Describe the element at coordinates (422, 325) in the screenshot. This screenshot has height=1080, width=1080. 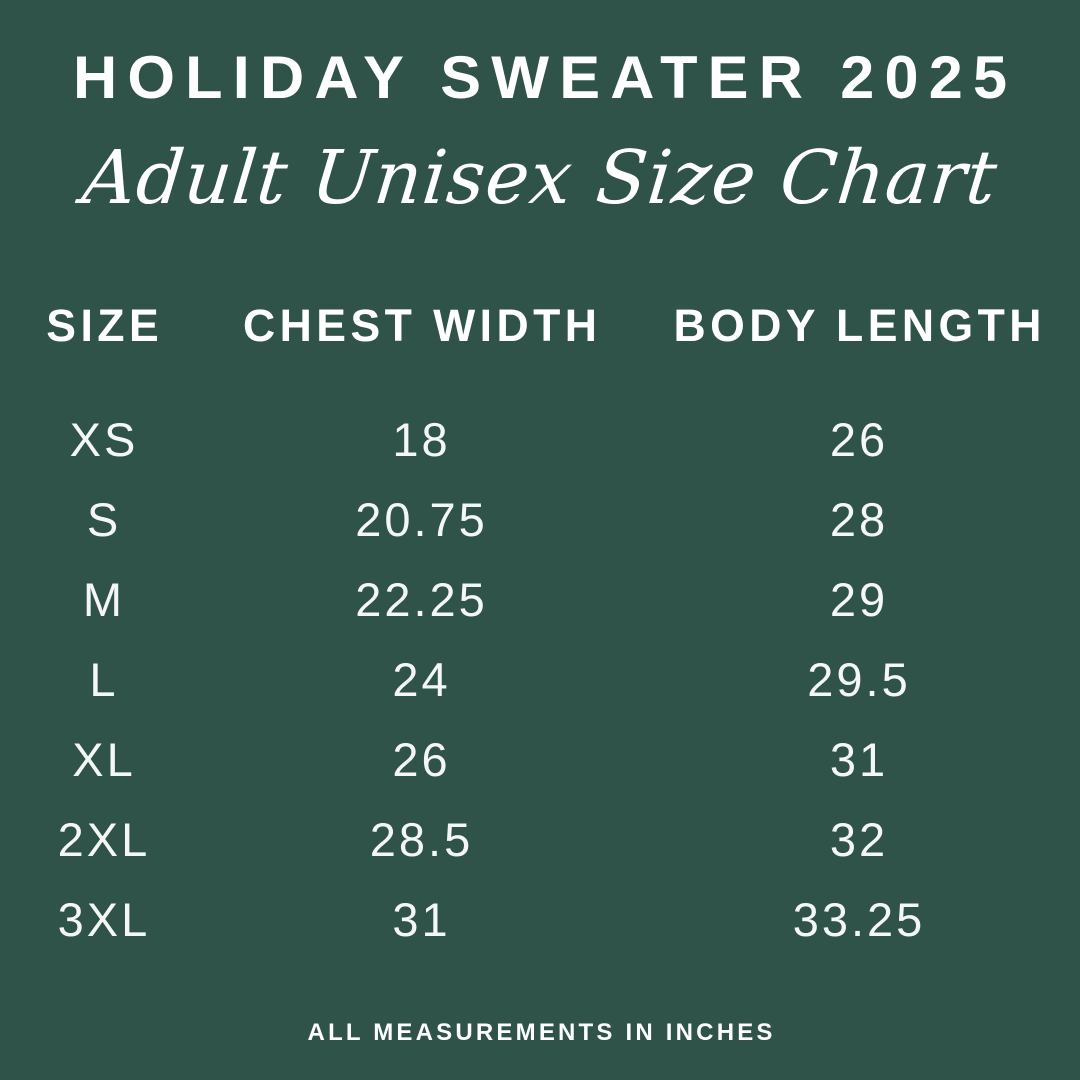
I see `column-header-chest-width: CHEST WIDTH` at that location.